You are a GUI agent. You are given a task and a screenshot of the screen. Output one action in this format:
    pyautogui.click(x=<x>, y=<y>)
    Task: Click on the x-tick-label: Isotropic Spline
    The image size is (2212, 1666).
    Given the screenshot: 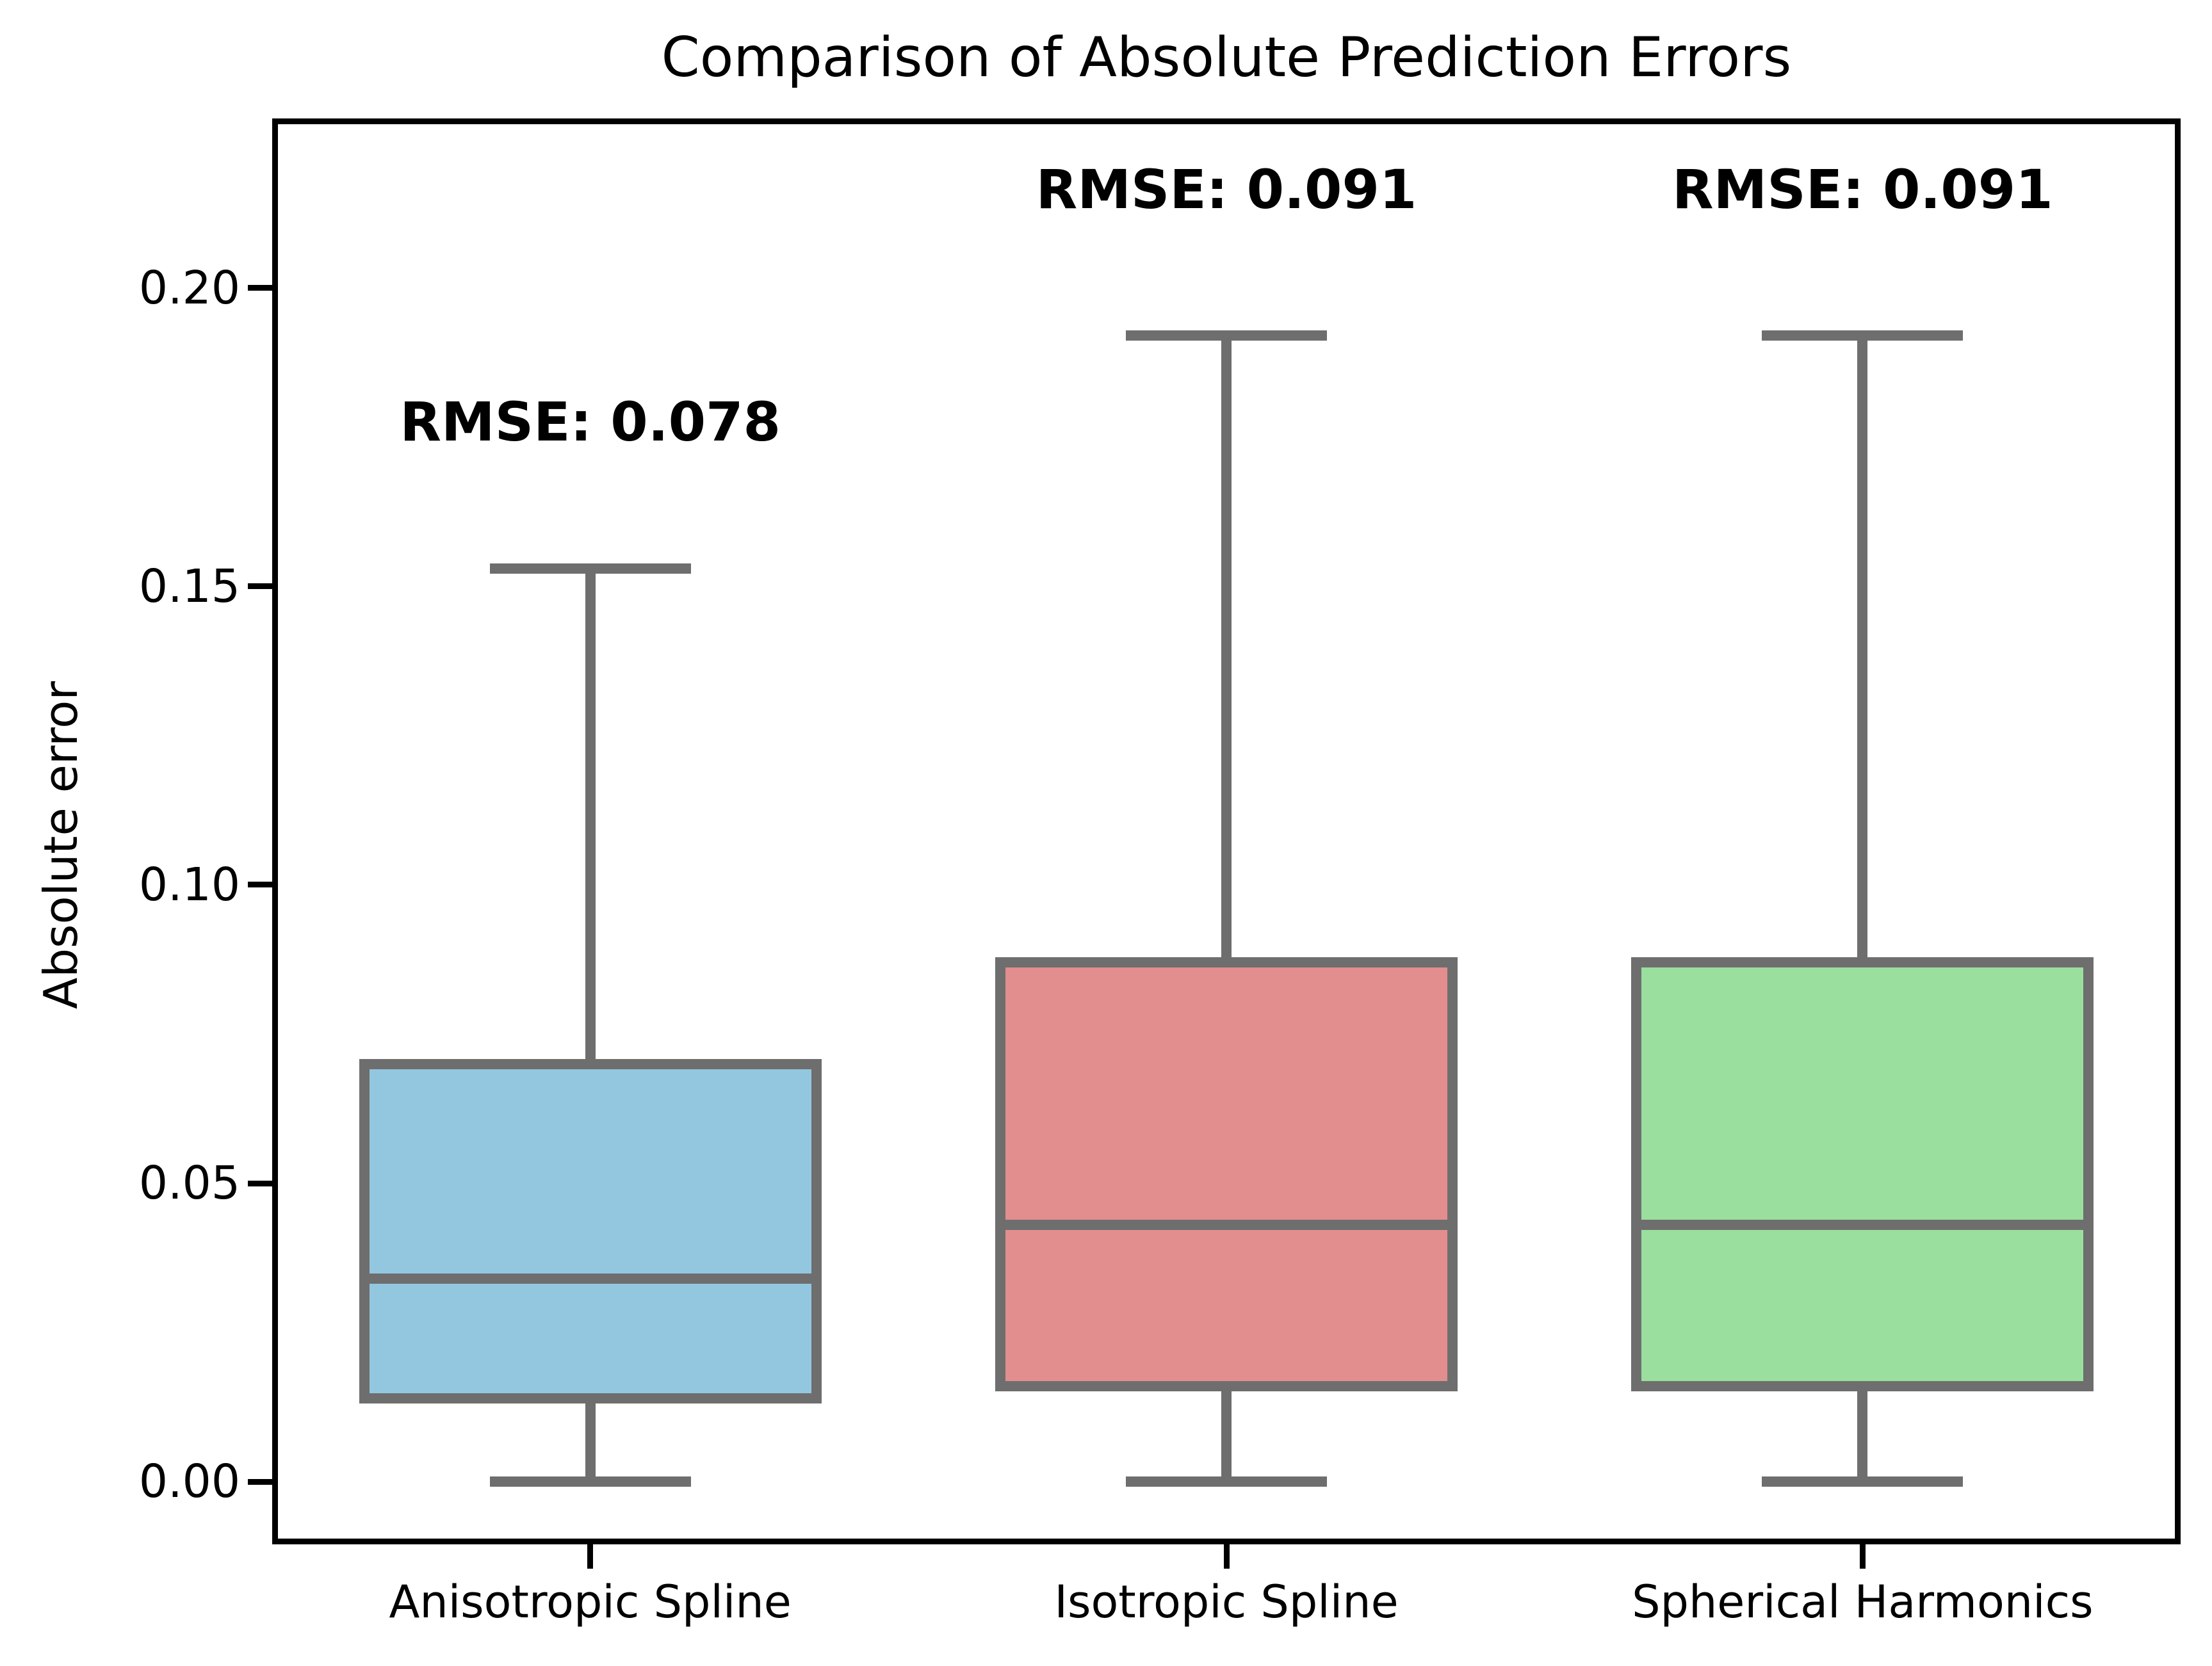 What is the action you would take?
    pyautogui.click(x=1226, y=1602)
    